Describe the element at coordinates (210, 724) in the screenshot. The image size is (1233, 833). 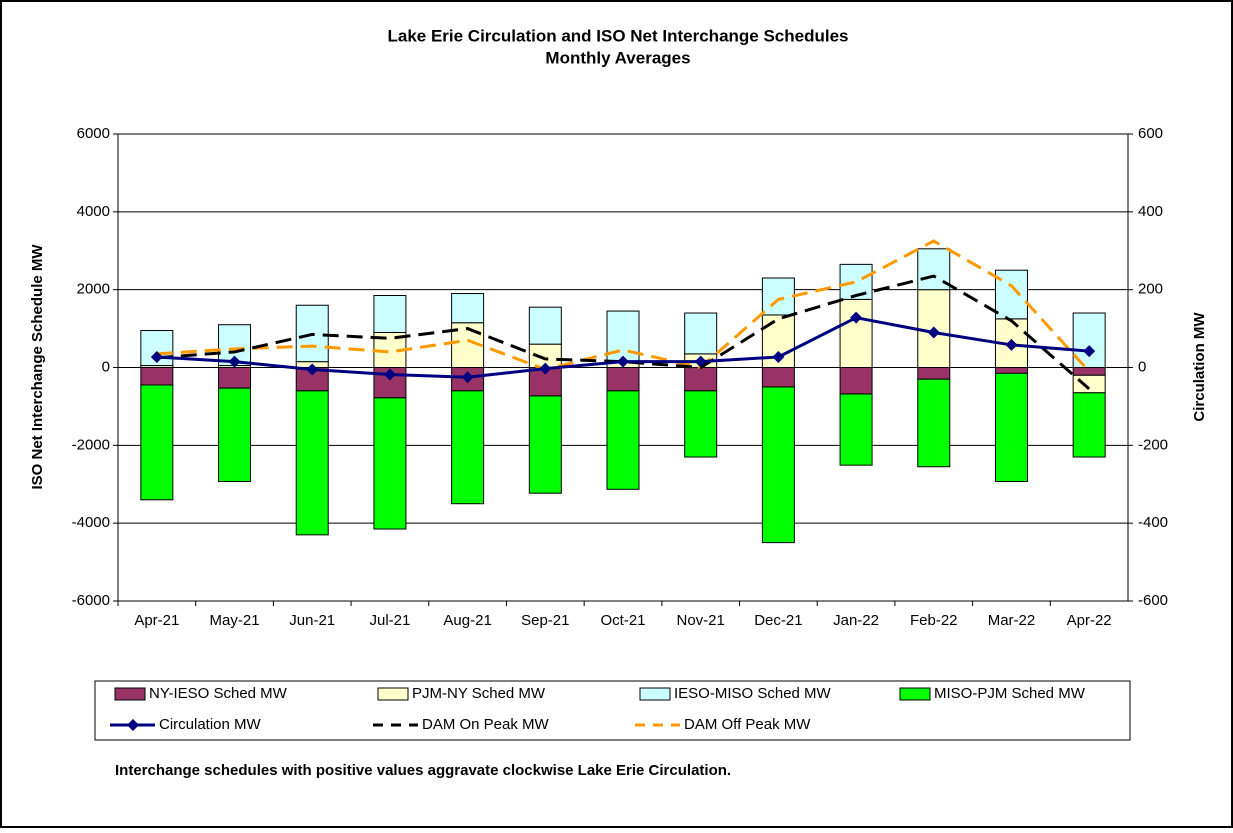
I see `legend-label: Circulation MW` at that location.